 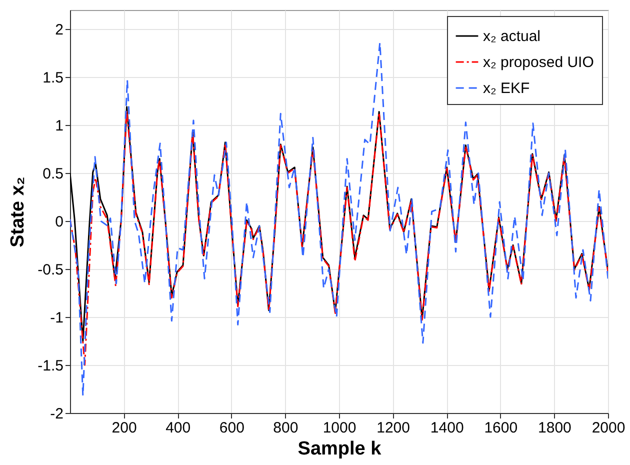 I want to click on x-axis-title: Sample k, so click(x=340, y=449).